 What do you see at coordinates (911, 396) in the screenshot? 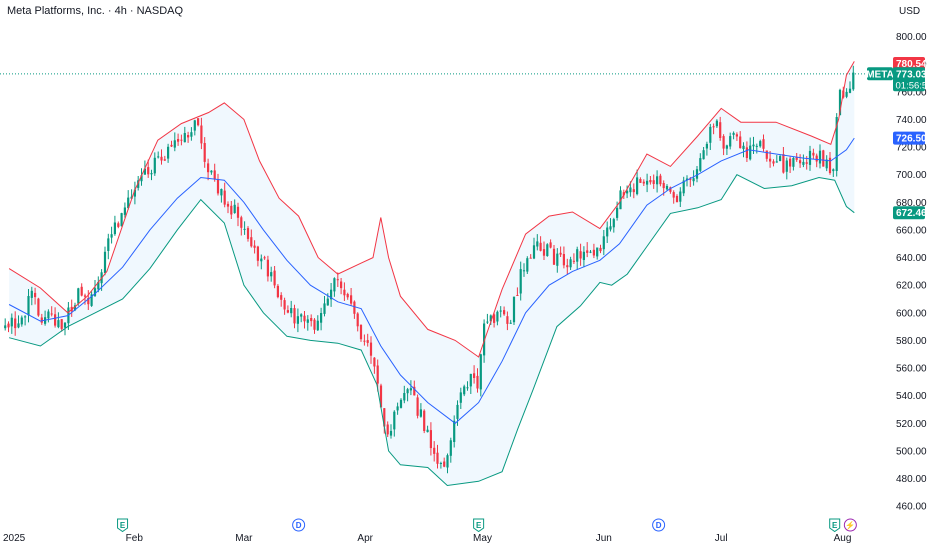
I see `y-tick-label: 540.00` at bounding box center [911, 396].